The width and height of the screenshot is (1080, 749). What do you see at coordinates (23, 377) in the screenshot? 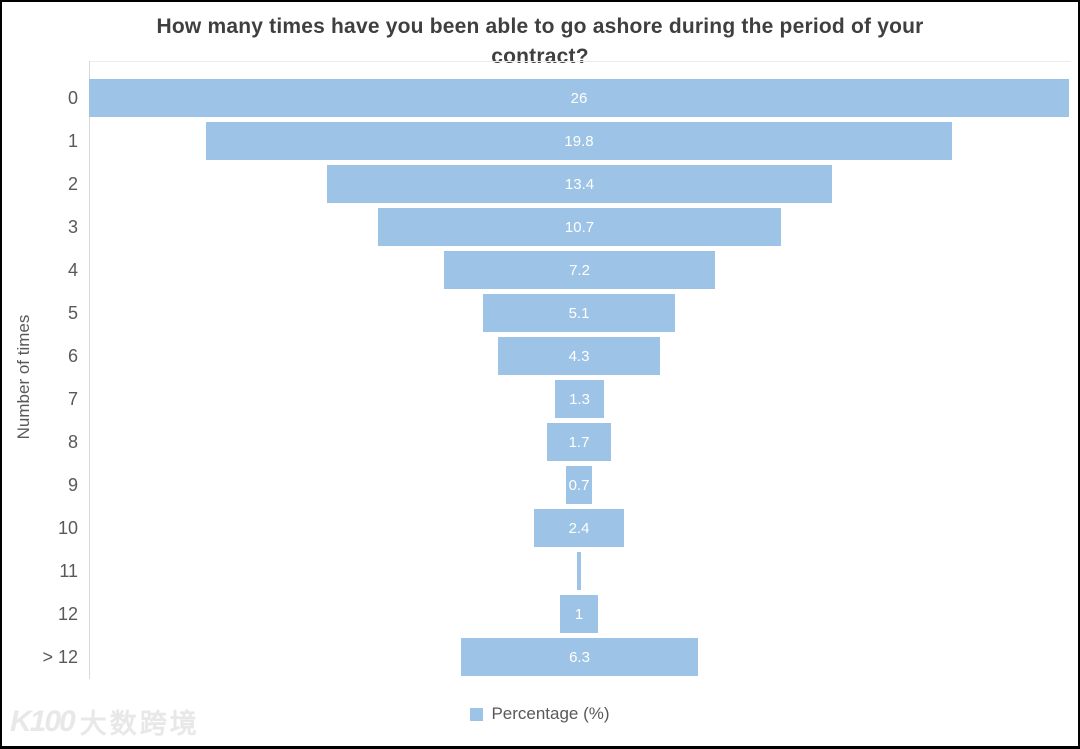
I see `y-axis-title: Number of times` at bounding box center [23, 377].